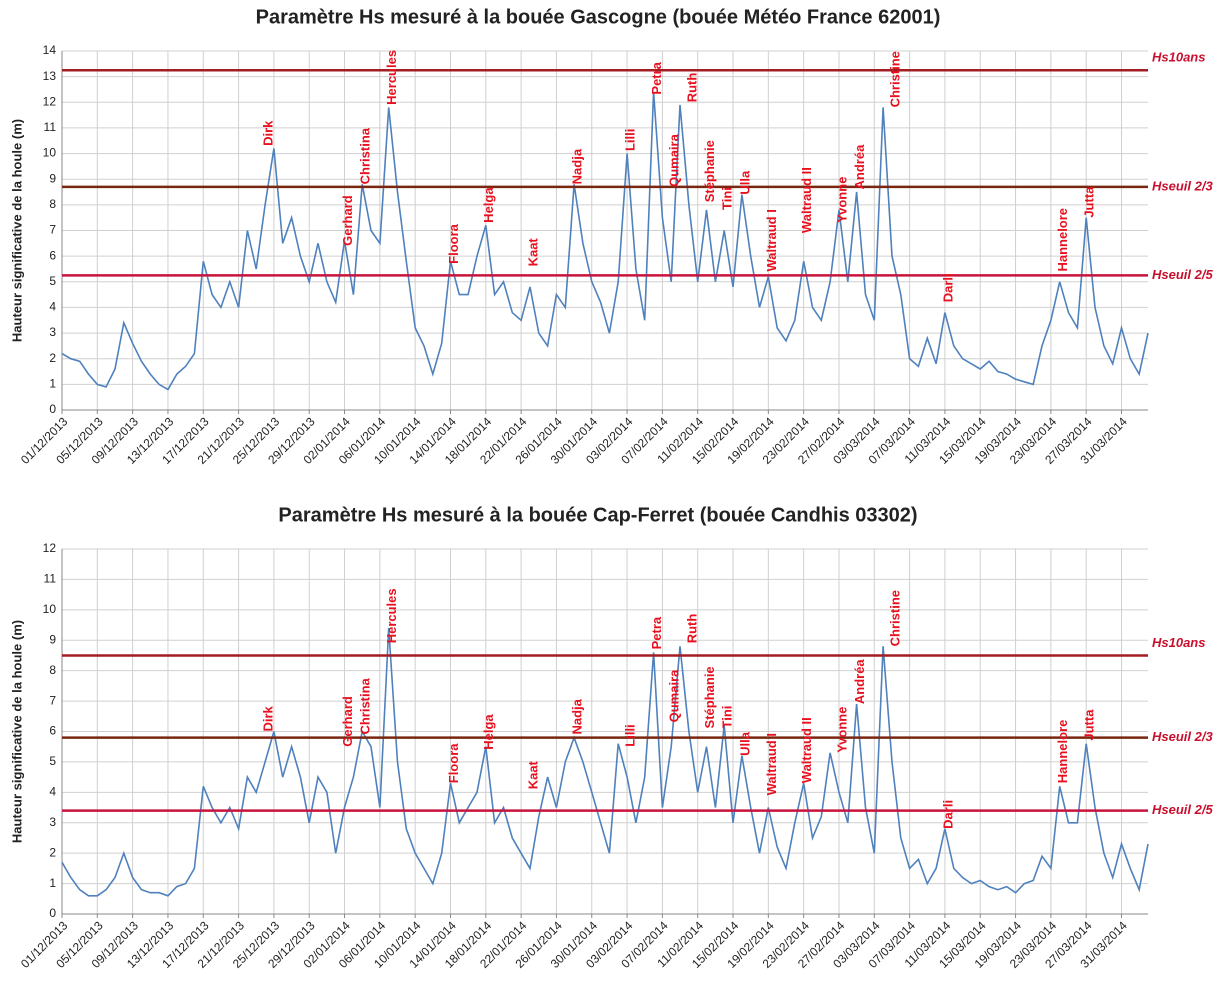 The width and height of the screenshot is (1225, 981). What do you see at coordinates (50, 76) in the screenshot?
I see `y-tick-label: 13` at bounding box center [50, 76].